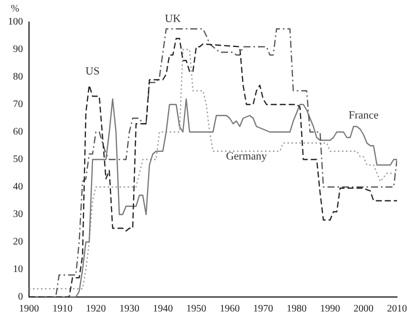 The height and width of the screenshot is (323, 413). What do you see at coordinates (18, 77) in the screenshot?
I see `y-tick-label: 80` at bounding box center [18, 77].